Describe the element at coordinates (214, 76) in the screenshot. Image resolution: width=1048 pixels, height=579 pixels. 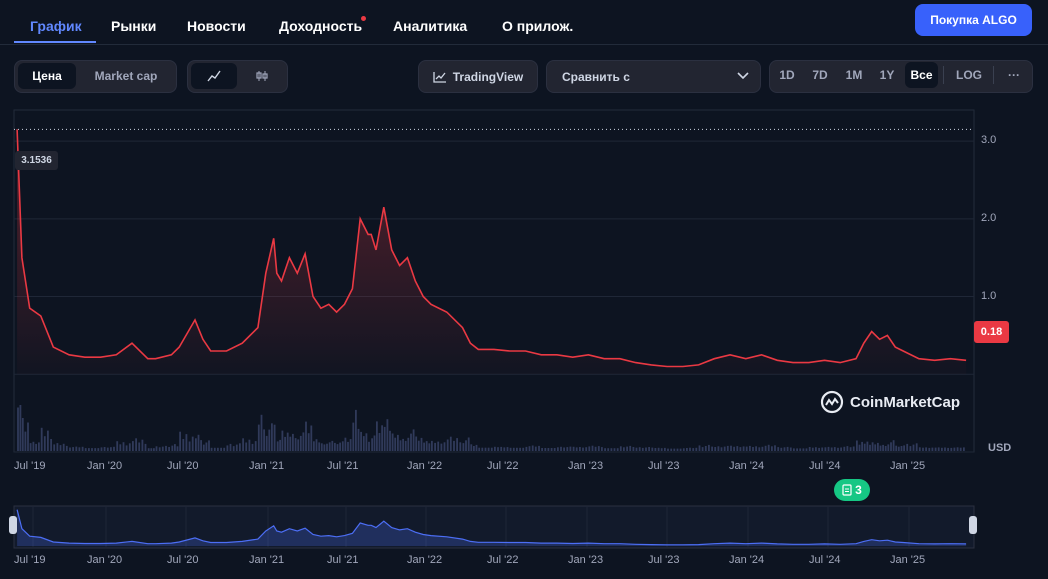
I see `line-chart-button` at that location.